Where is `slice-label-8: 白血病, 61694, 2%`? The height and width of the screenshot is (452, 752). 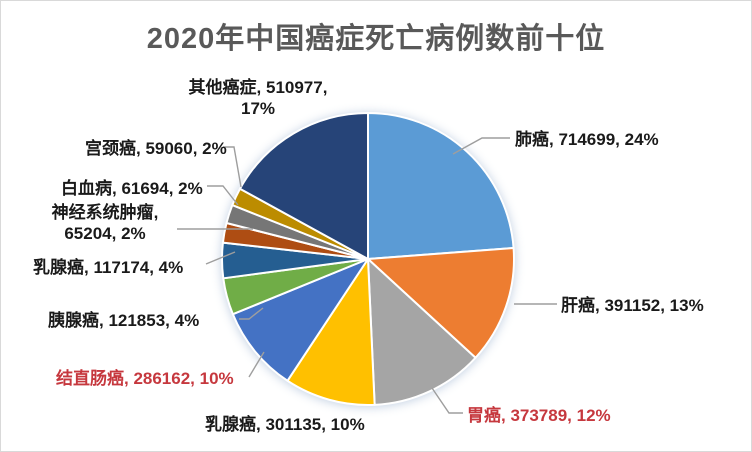 slice-label-8: 白血病, 61694, 2% is located at coordinates (132, 188).